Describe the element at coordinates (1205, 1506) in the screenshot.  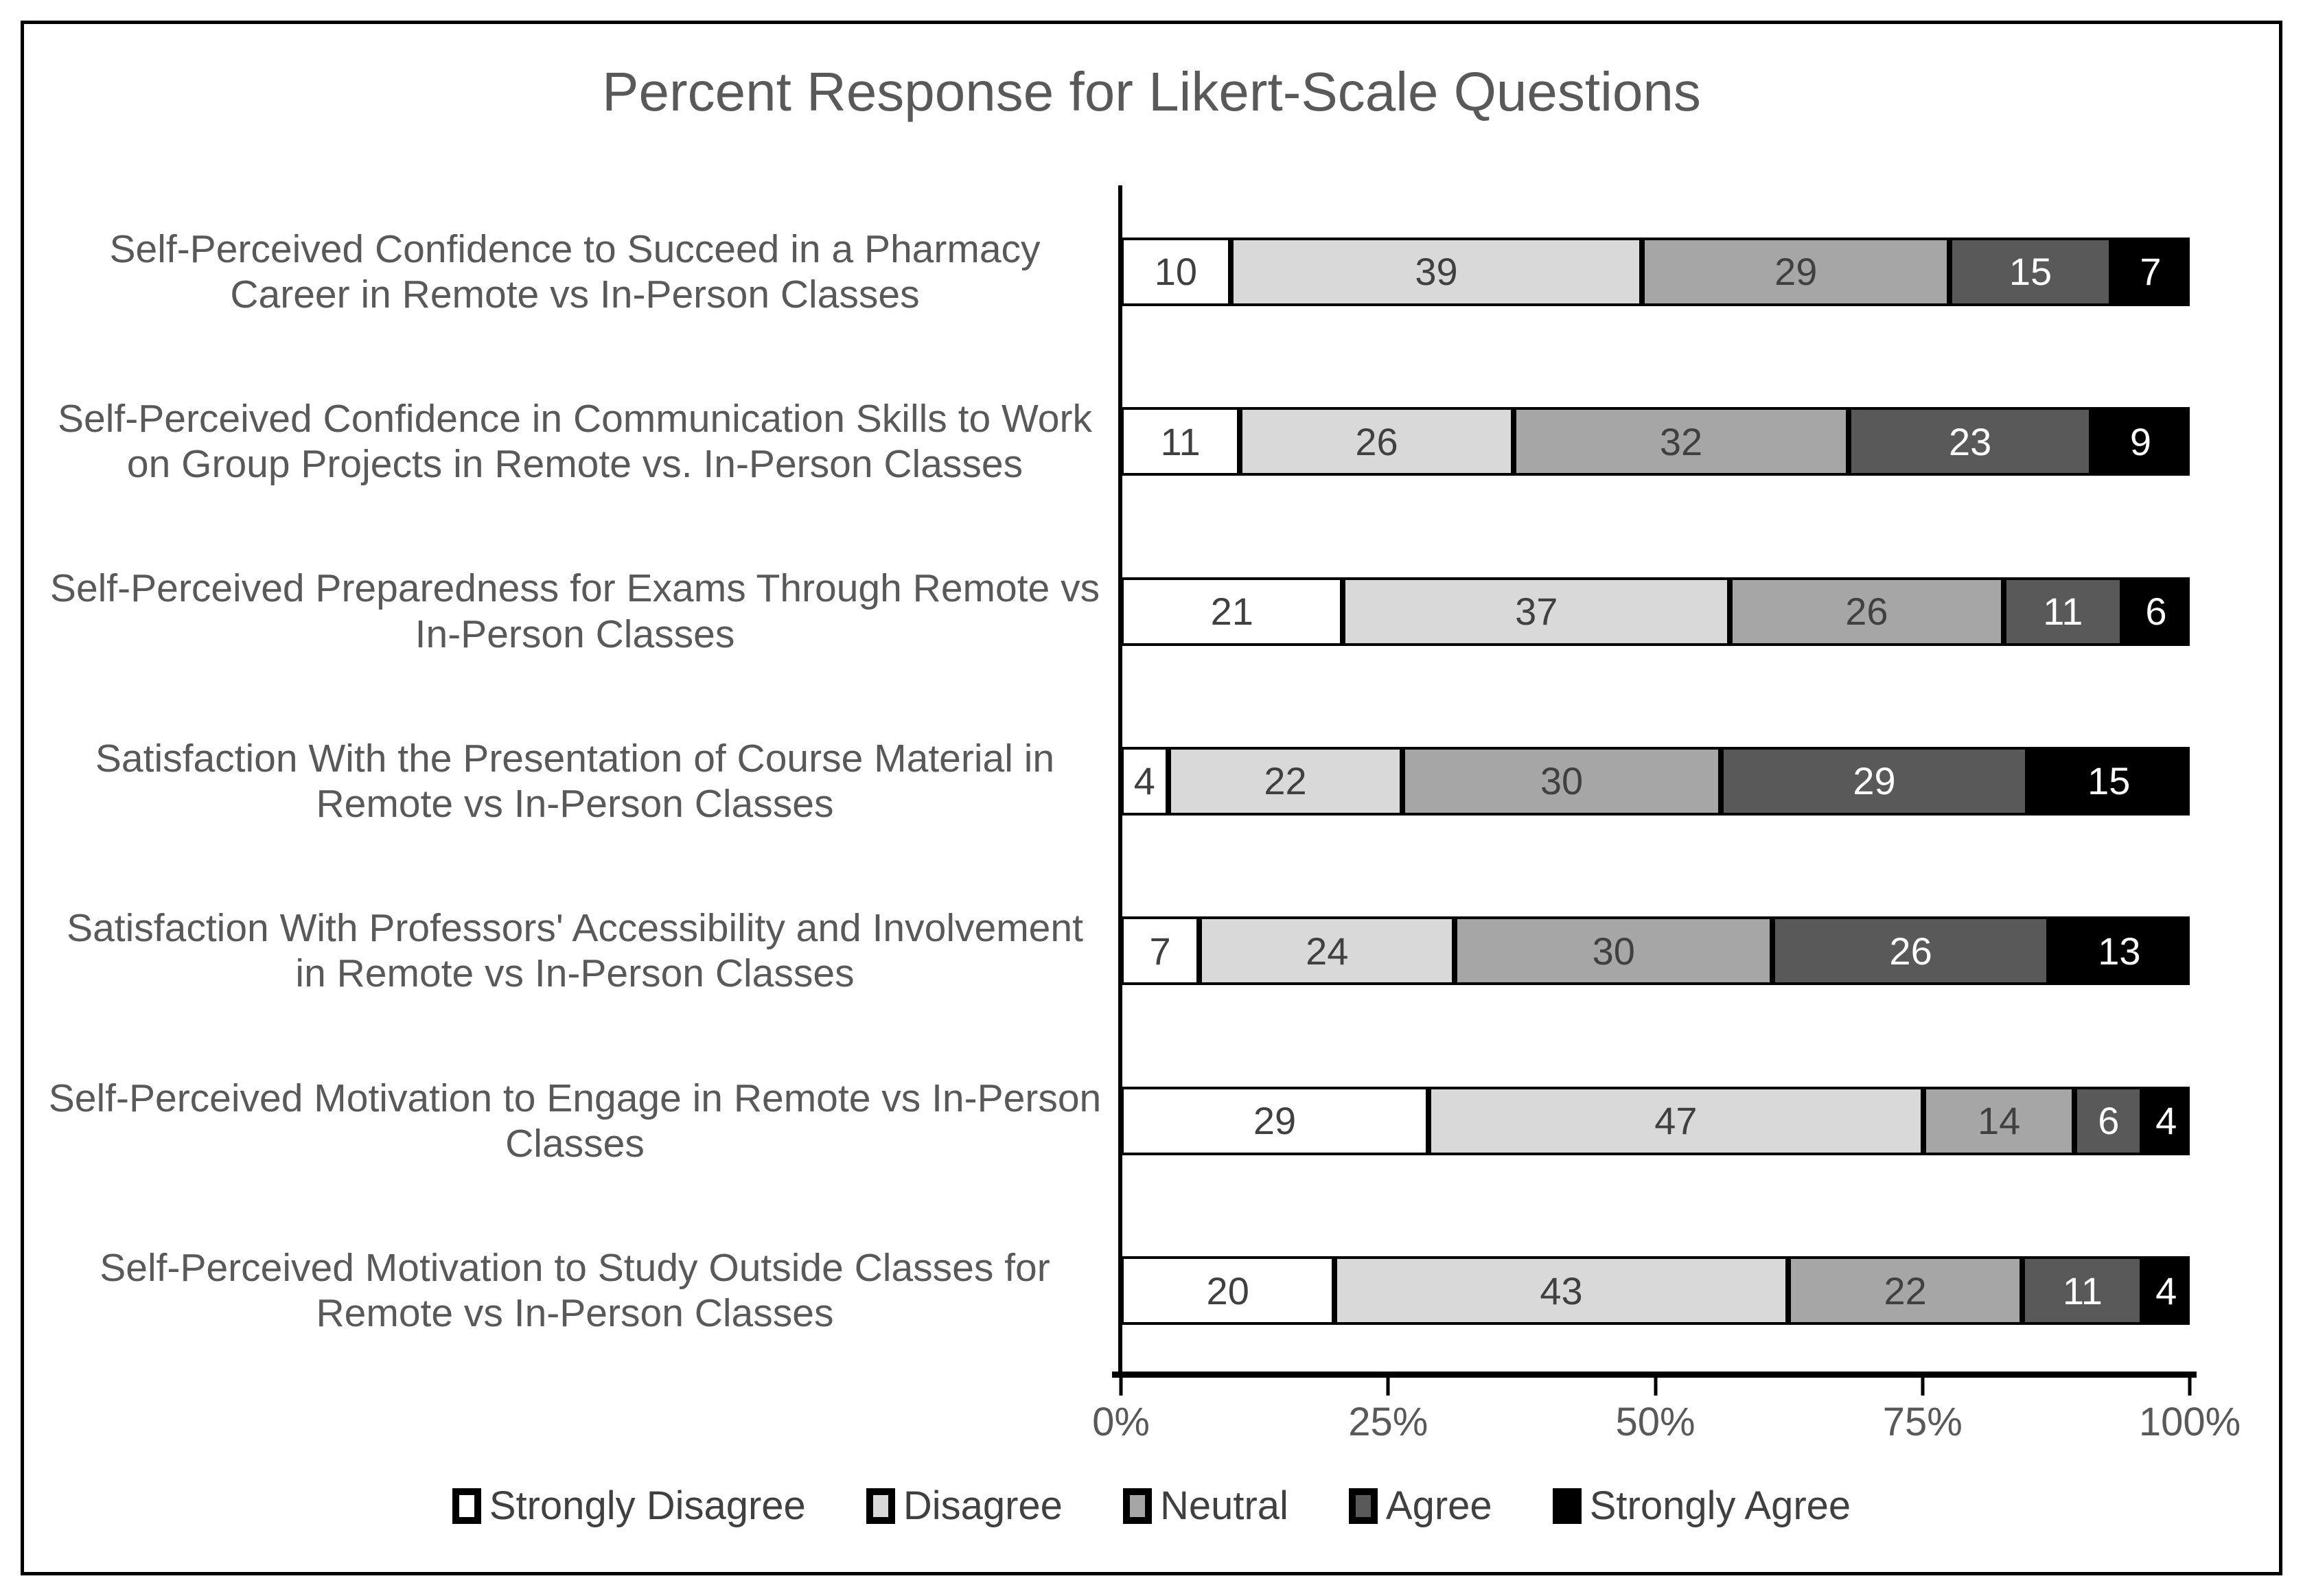
I see `legend-item-neutral: Neutral` at that location.